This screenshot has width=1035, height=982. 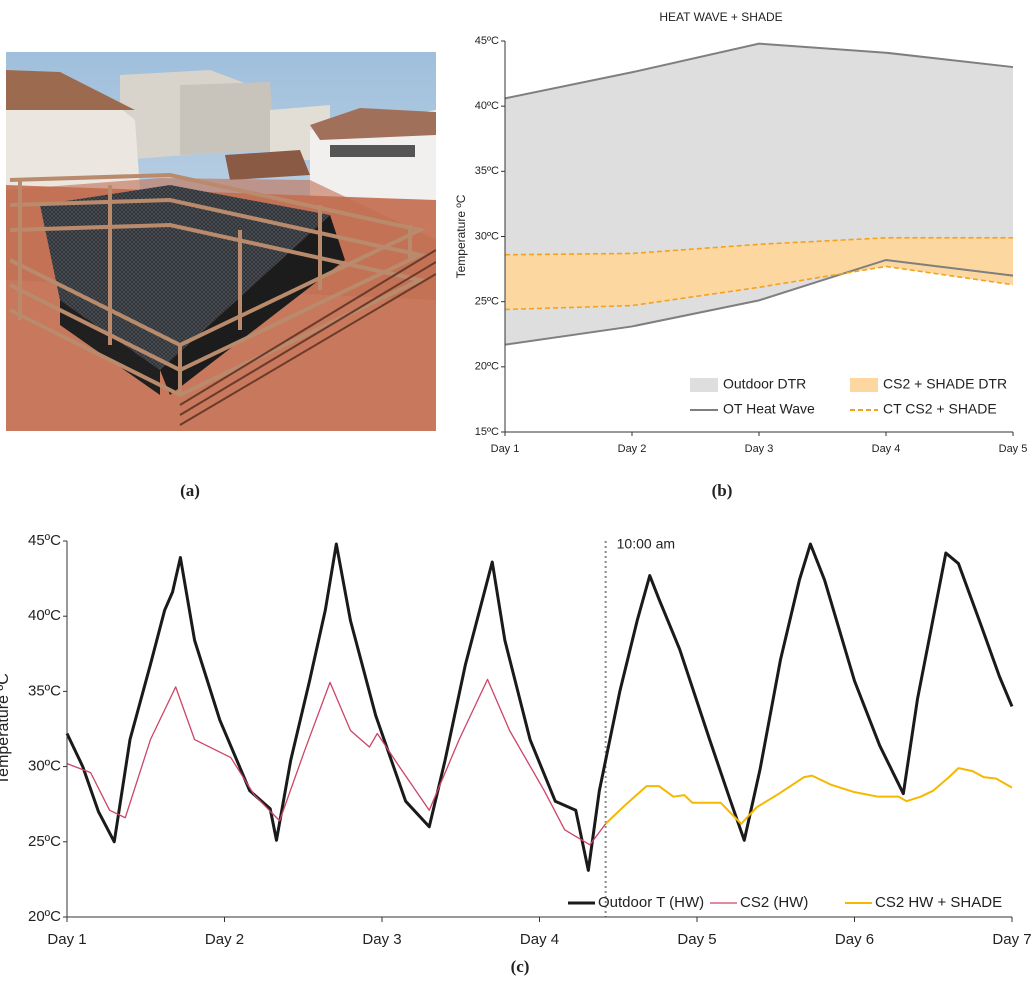 What do you see at coordinates (1011, 939) in the screenshot?
I see `x-tick-label: Day 7` at bounding box center [1011, 939].